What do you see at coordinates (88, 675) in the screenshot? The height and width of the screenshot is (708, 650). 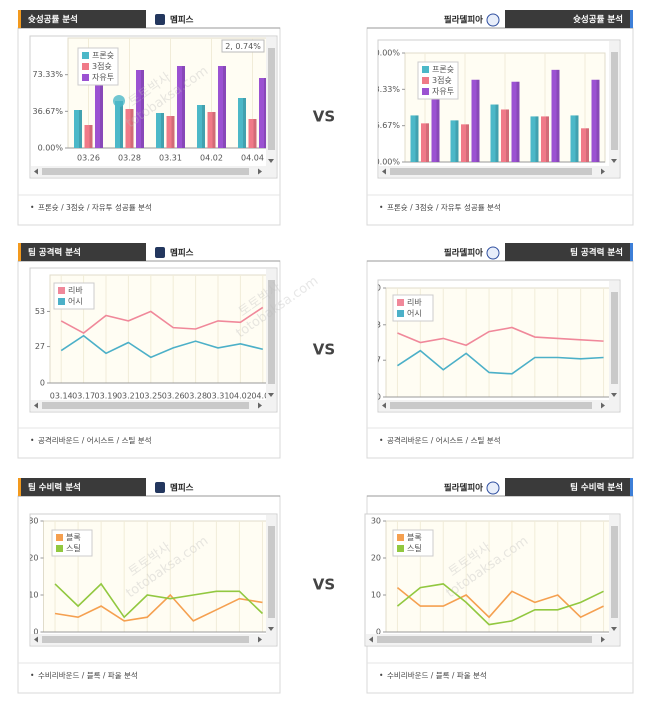 I see `footnote: 수비리바운드 / 블록 / 파울 분석` at bounding box center [88, 675].